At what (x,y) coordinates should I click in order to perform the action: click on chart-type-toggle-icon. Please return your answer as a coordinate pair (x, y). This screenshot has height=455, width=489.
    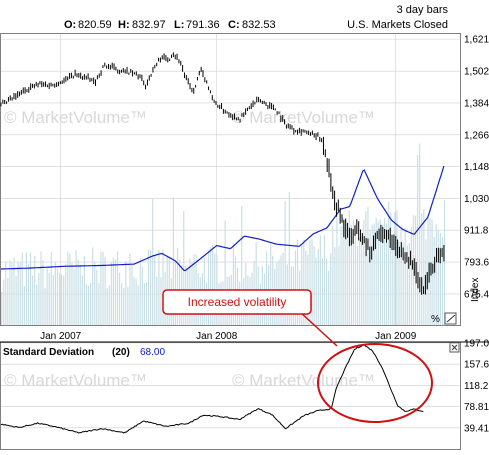
    Looking at the image, I should click on (450, 318).